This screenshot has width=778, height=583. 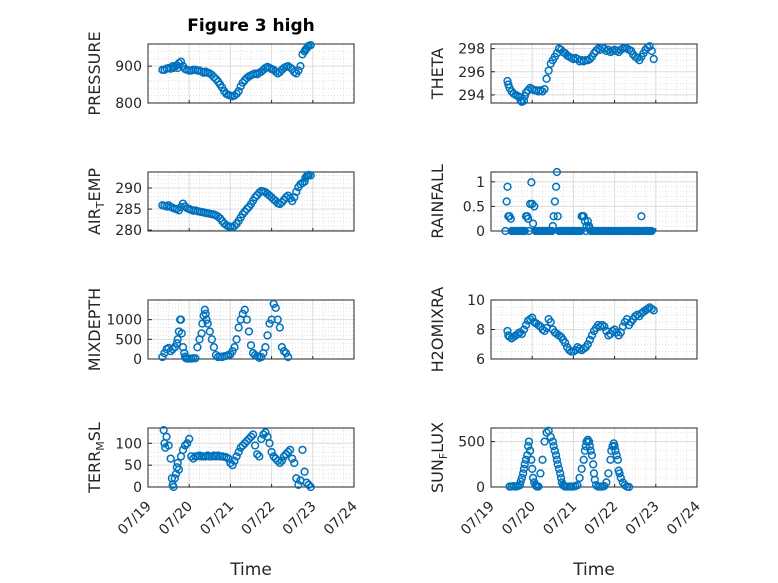 What do you see at coordinates (94, 329) in the screenshot?
I see `y-axis-label: MIXDEPTH` at bounding box center [94, 329].